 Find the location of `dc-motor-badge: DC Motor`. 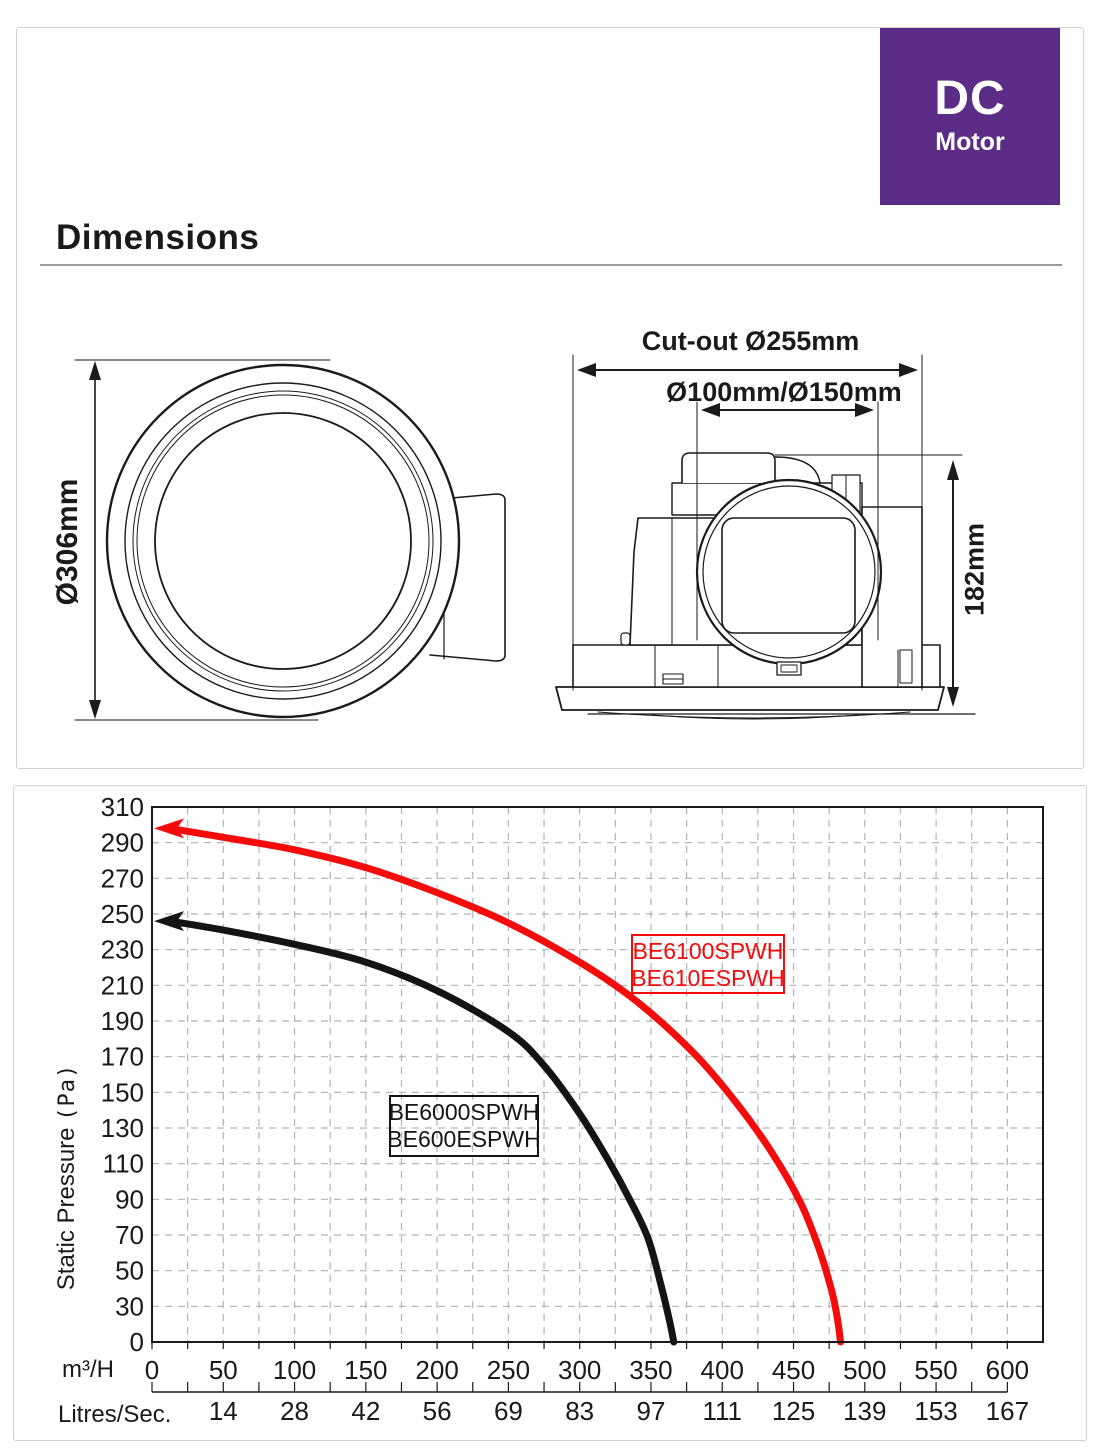

dc-motor-badge: DC Motor is located at coordinates (970, 116).